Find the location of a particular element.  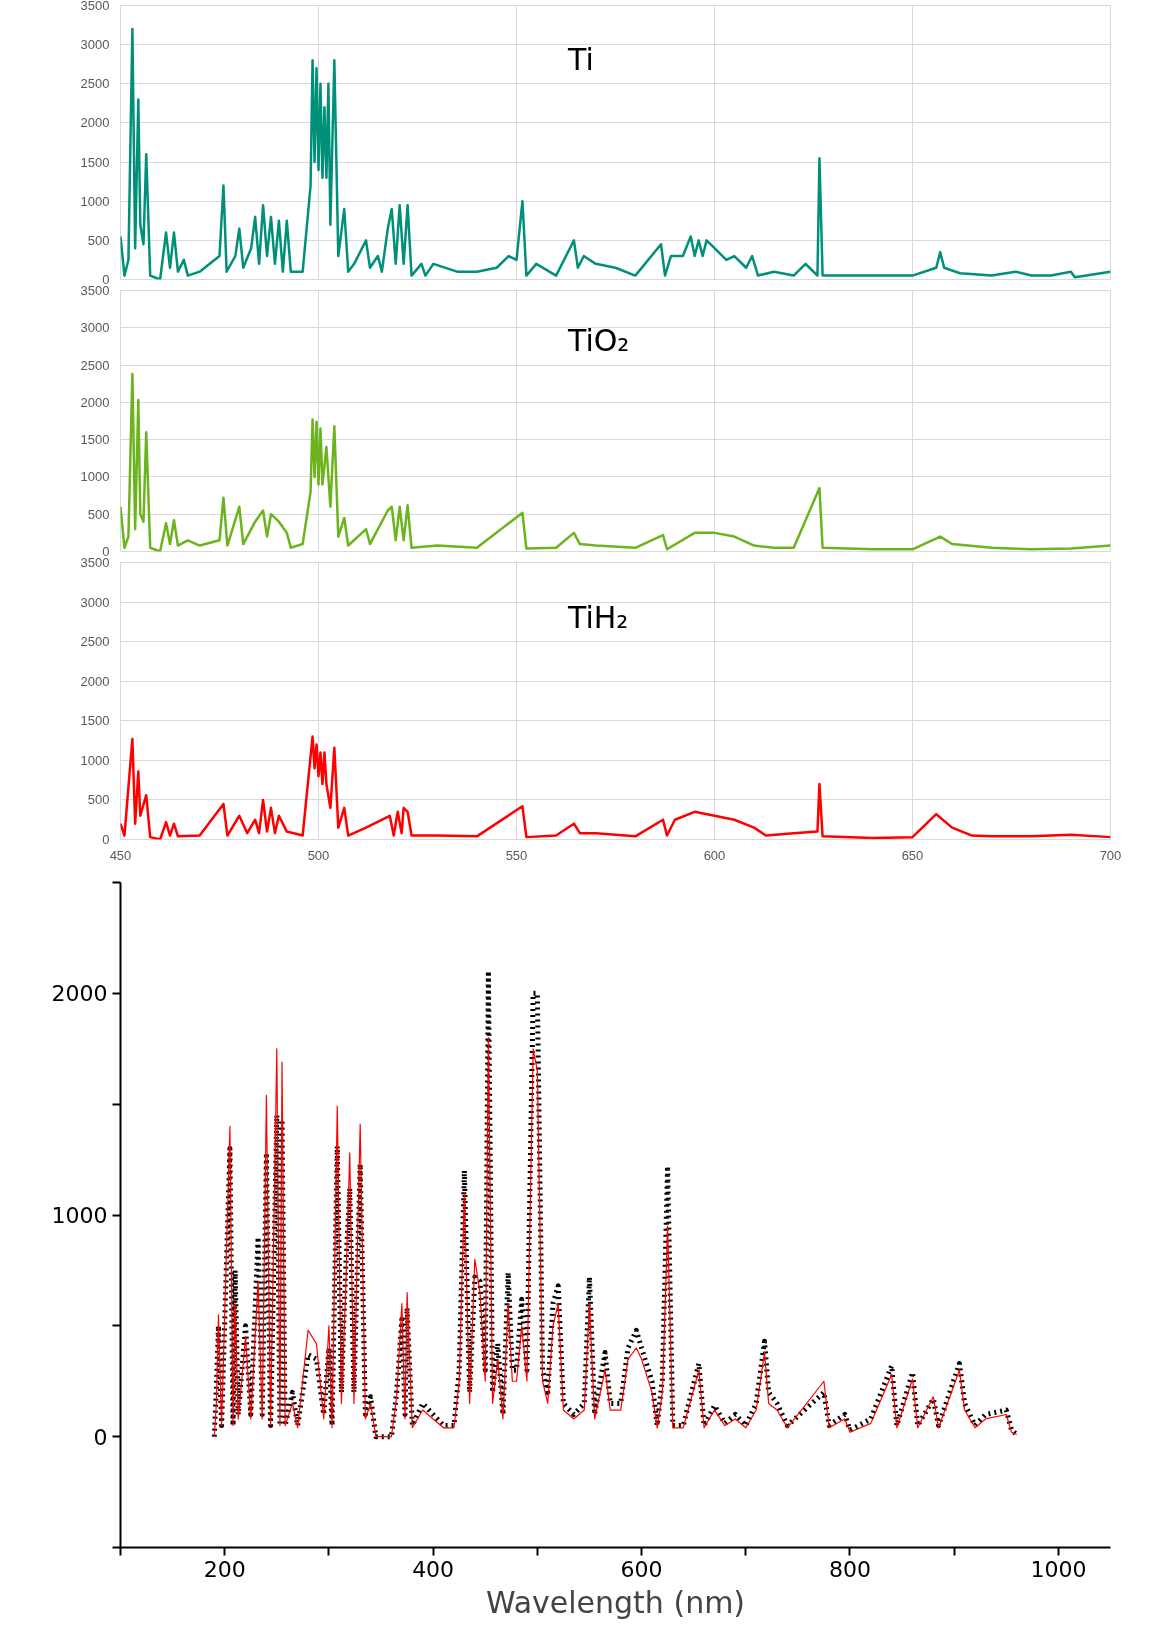

text: TiO₂ is located at coordinates (598, 341).